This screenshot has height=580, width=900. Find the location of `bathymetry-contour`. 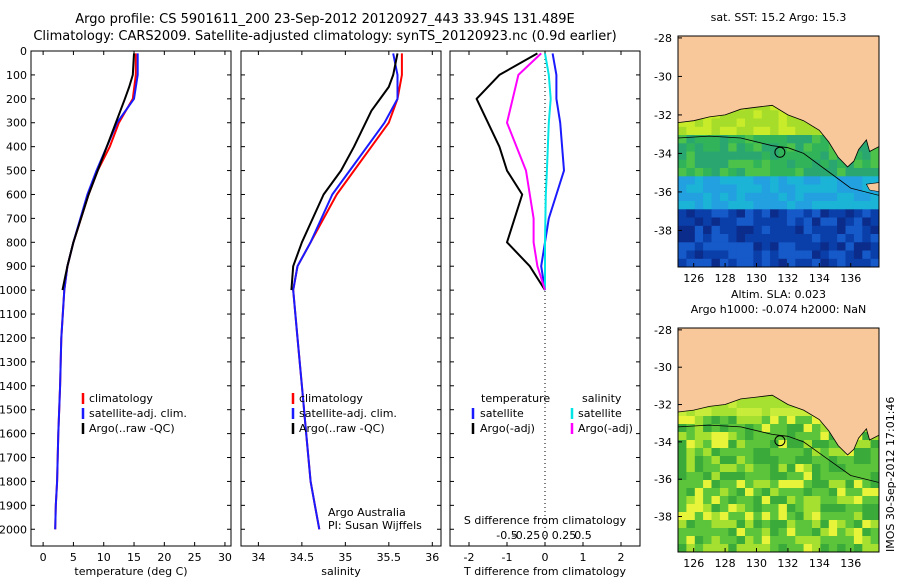

bathymetry-contour is located at coordinates (778, 165).